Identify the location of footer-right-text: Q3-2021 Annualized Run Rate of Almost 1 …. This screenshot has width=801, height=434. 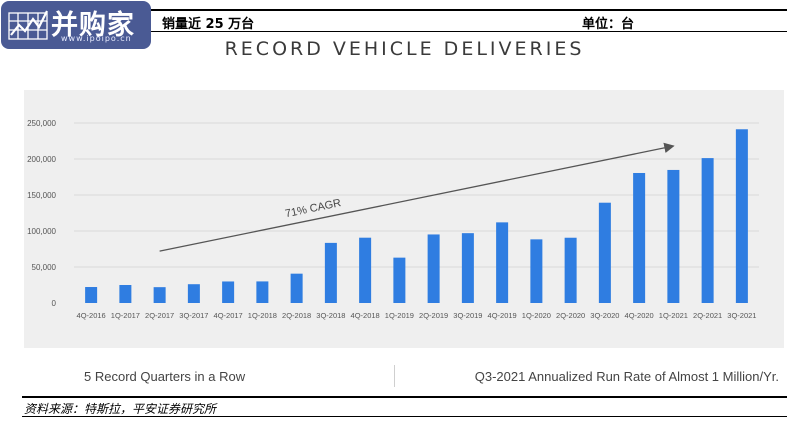
(626, 376).